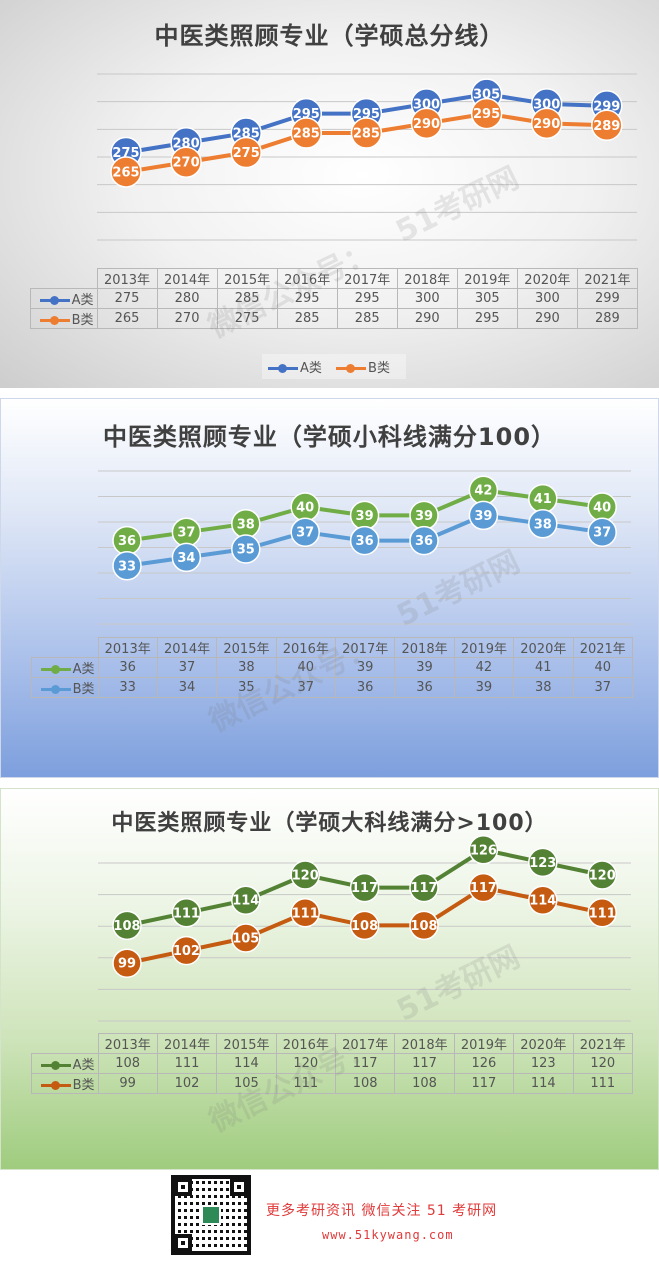 The width and height of the screenshot is (659, 1270). I want to click on table-cell: 105, so click(246, 1083).